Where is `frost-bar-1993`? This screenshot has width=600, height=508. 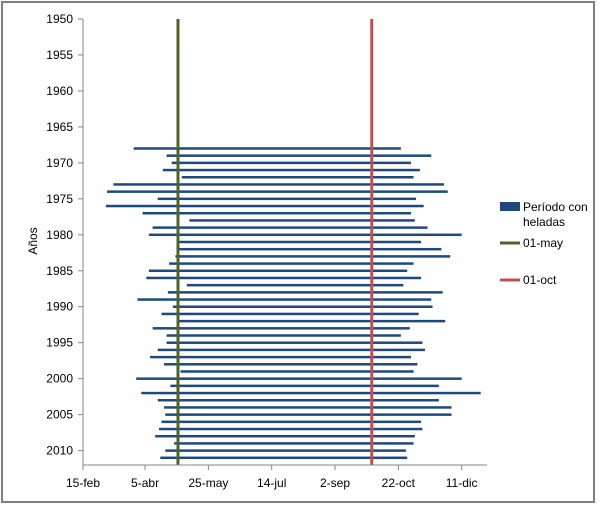
frost-bar-1993 is located at coordinates (281, 328).